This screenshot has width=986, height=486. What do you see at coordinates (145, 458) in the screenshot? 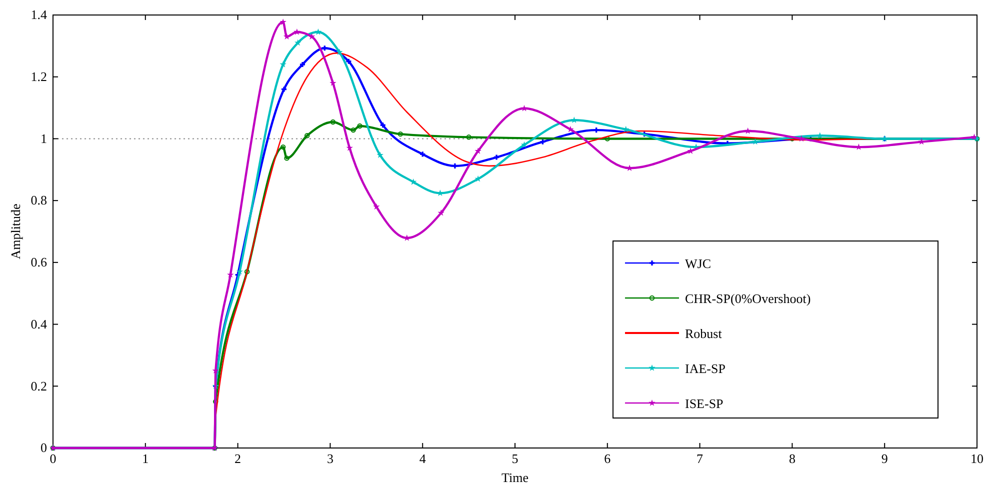
I see `x-tick-label: 1` at bounding box center [145, 458].